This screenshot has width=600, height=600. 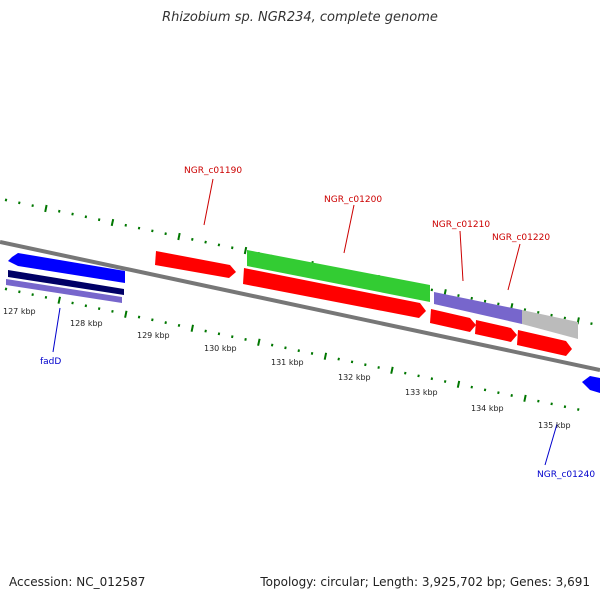 What do you see at coordinates (514, 267) in the screenshot?
I see `leader-ngr-c01220` at bounding box center [514, 267].